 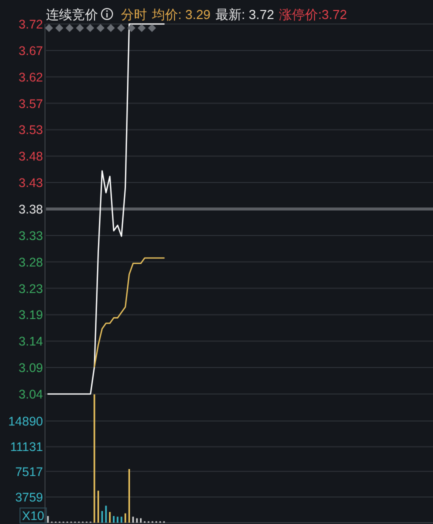 What do you see at coordinates (31, 157) in the screenshot?
I see `y-tick-label: 3.48` at bounding box center [31, 157].